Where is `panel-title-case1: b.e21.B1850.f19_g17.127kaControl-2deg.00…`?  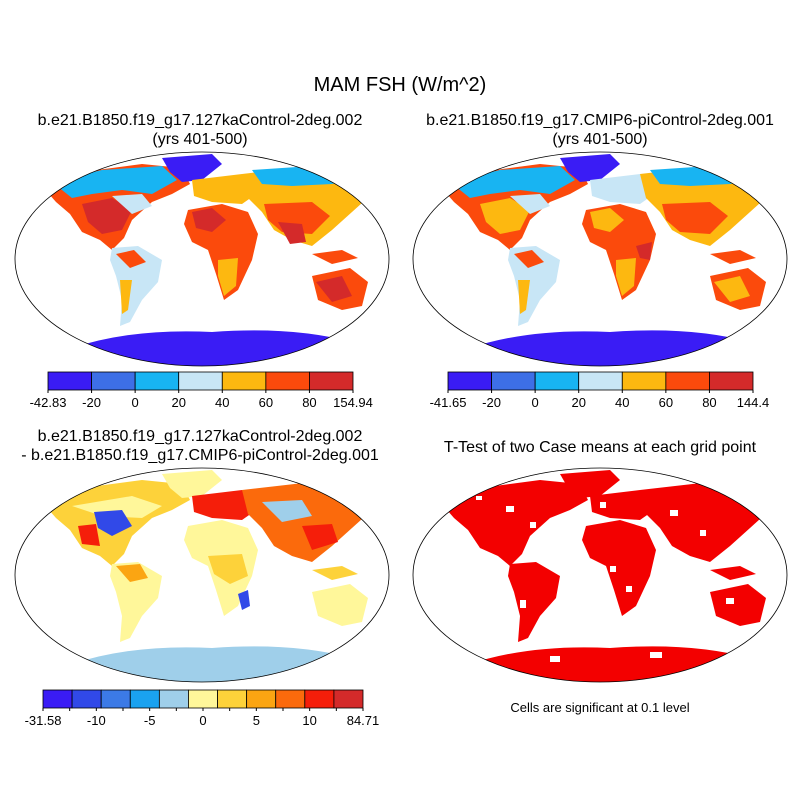 panel-title-case1: b.e21.B1850.f19_g17.127kaControl-2deg.00… is located at coordinates (200, 130).